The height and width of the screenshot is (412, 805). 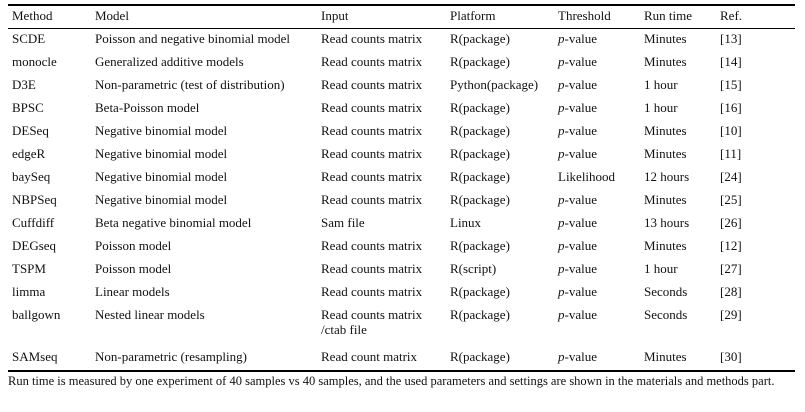 I want to click on ref-cell: [15], so click(x=731, y=84).